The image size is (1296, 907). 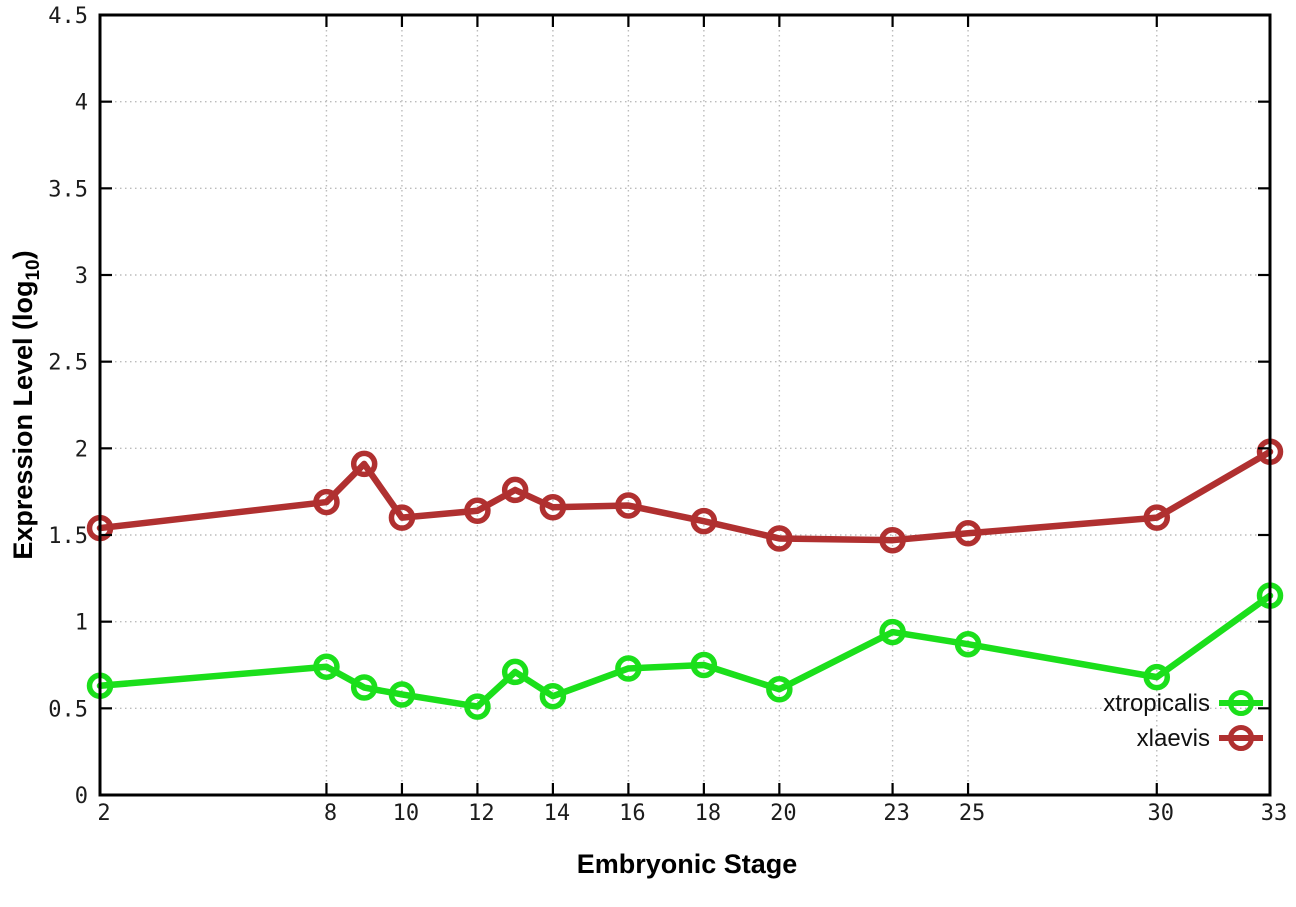 I want to click on x-tick-label: 33, so click(x=1274, y=813).